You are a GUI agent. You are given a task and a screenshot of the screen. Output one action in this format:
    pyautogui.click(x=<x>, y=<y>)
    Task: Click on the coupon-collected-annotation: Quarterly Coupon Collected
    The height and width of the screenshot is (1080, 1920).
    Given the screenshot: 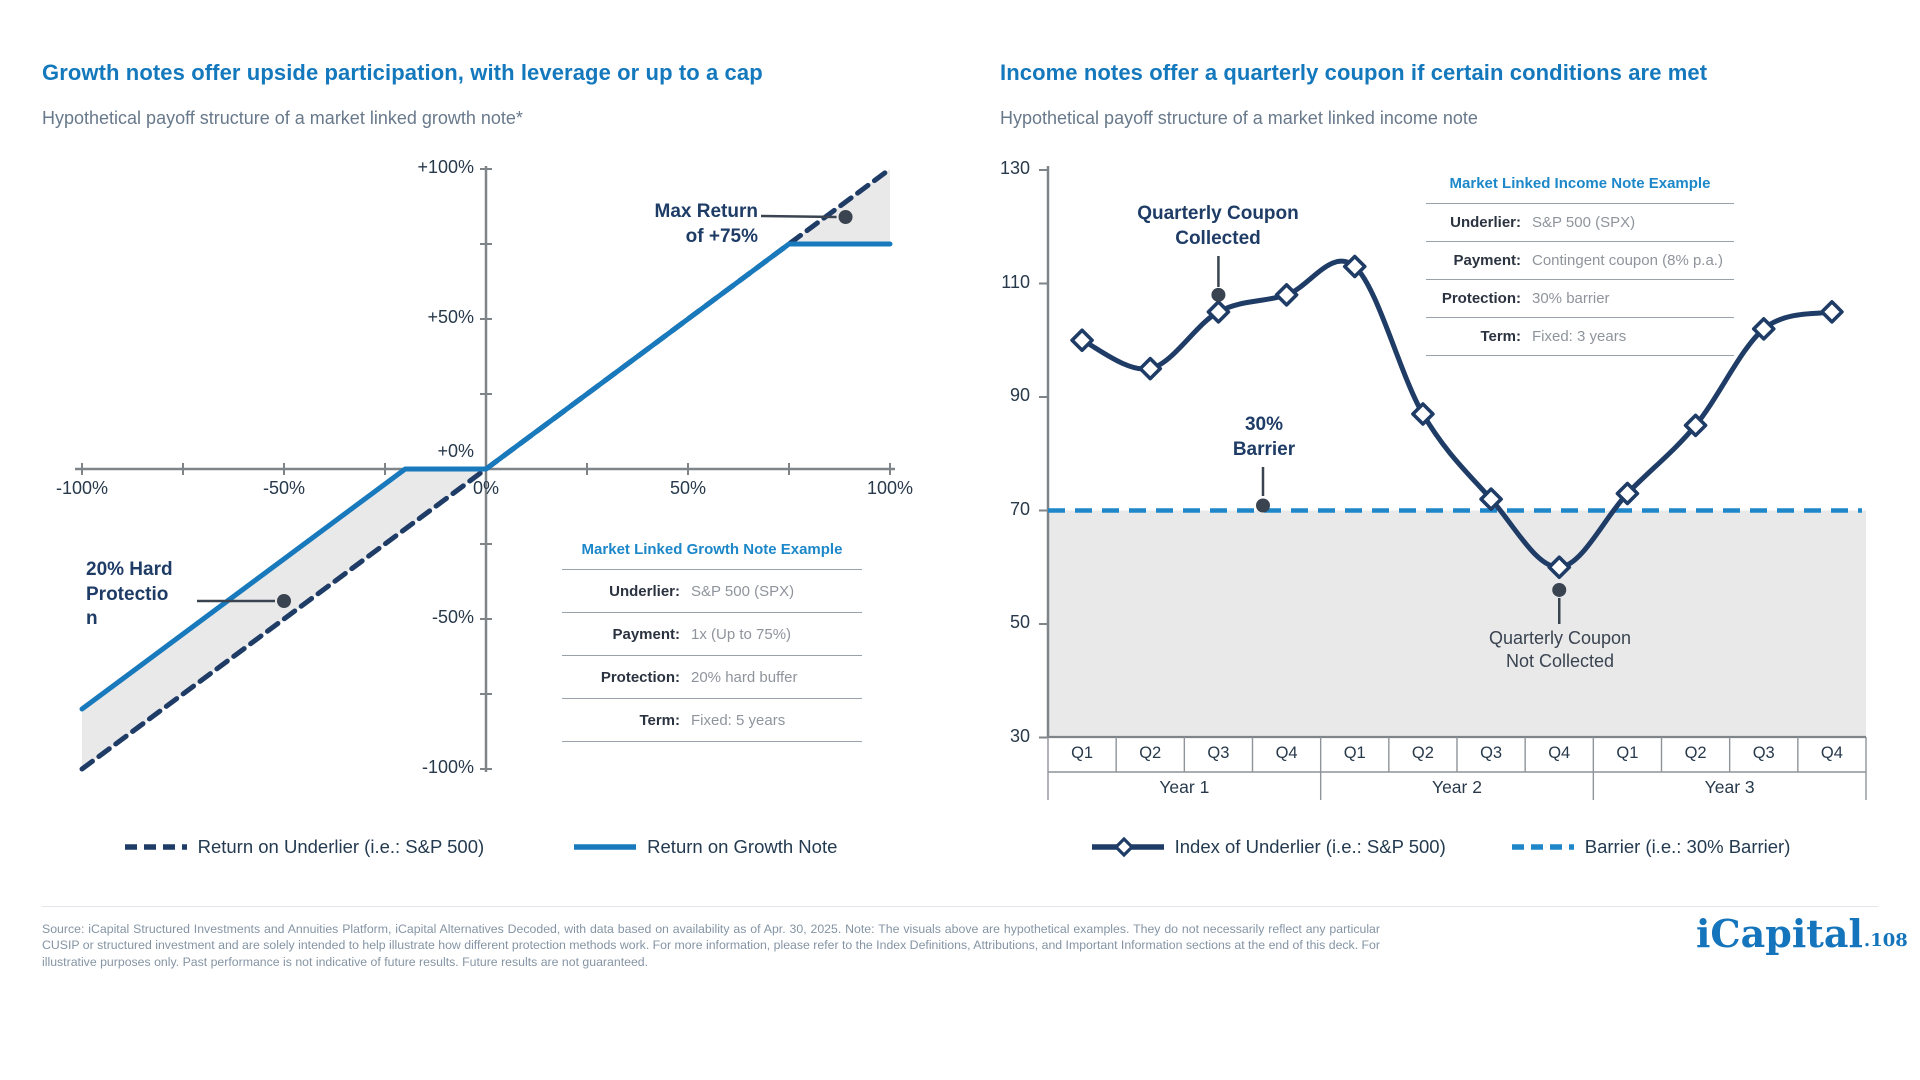 What is the action you would take?
    pyautogui.click(x=1218, y=226)
    